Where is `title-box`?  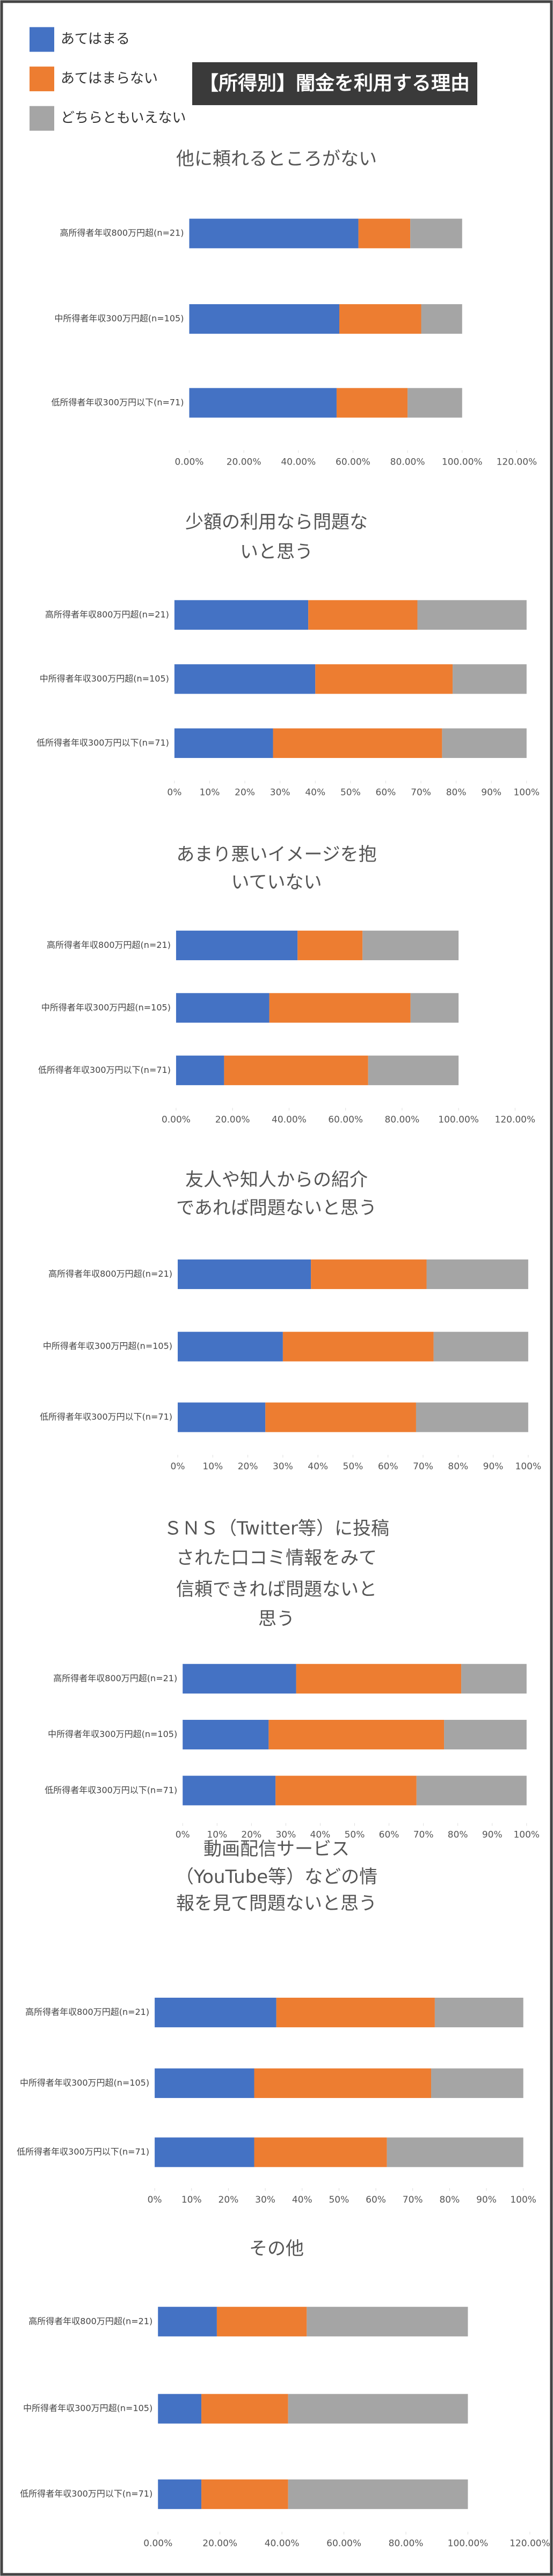 title-box is located at coordinates (334, 83).